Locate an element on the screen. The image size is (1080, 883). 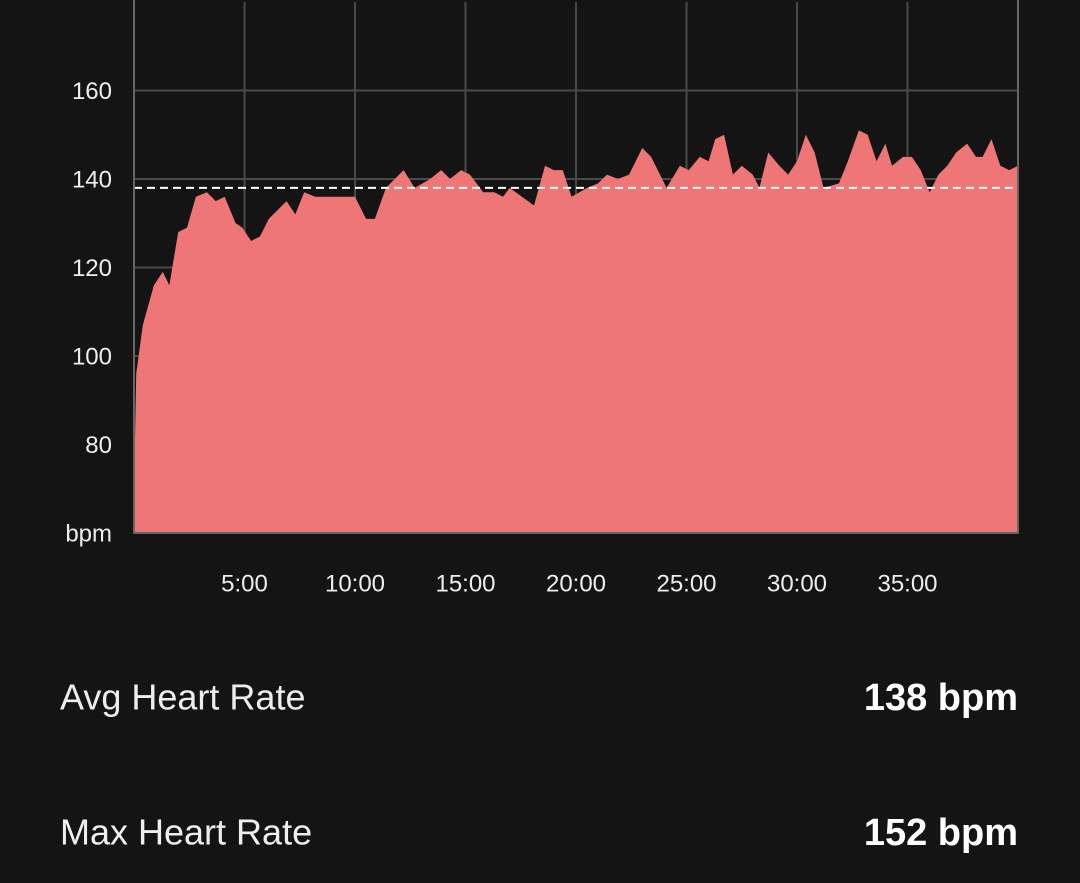
x-tick-label: 10:00 is located at coordinates (355, 583).